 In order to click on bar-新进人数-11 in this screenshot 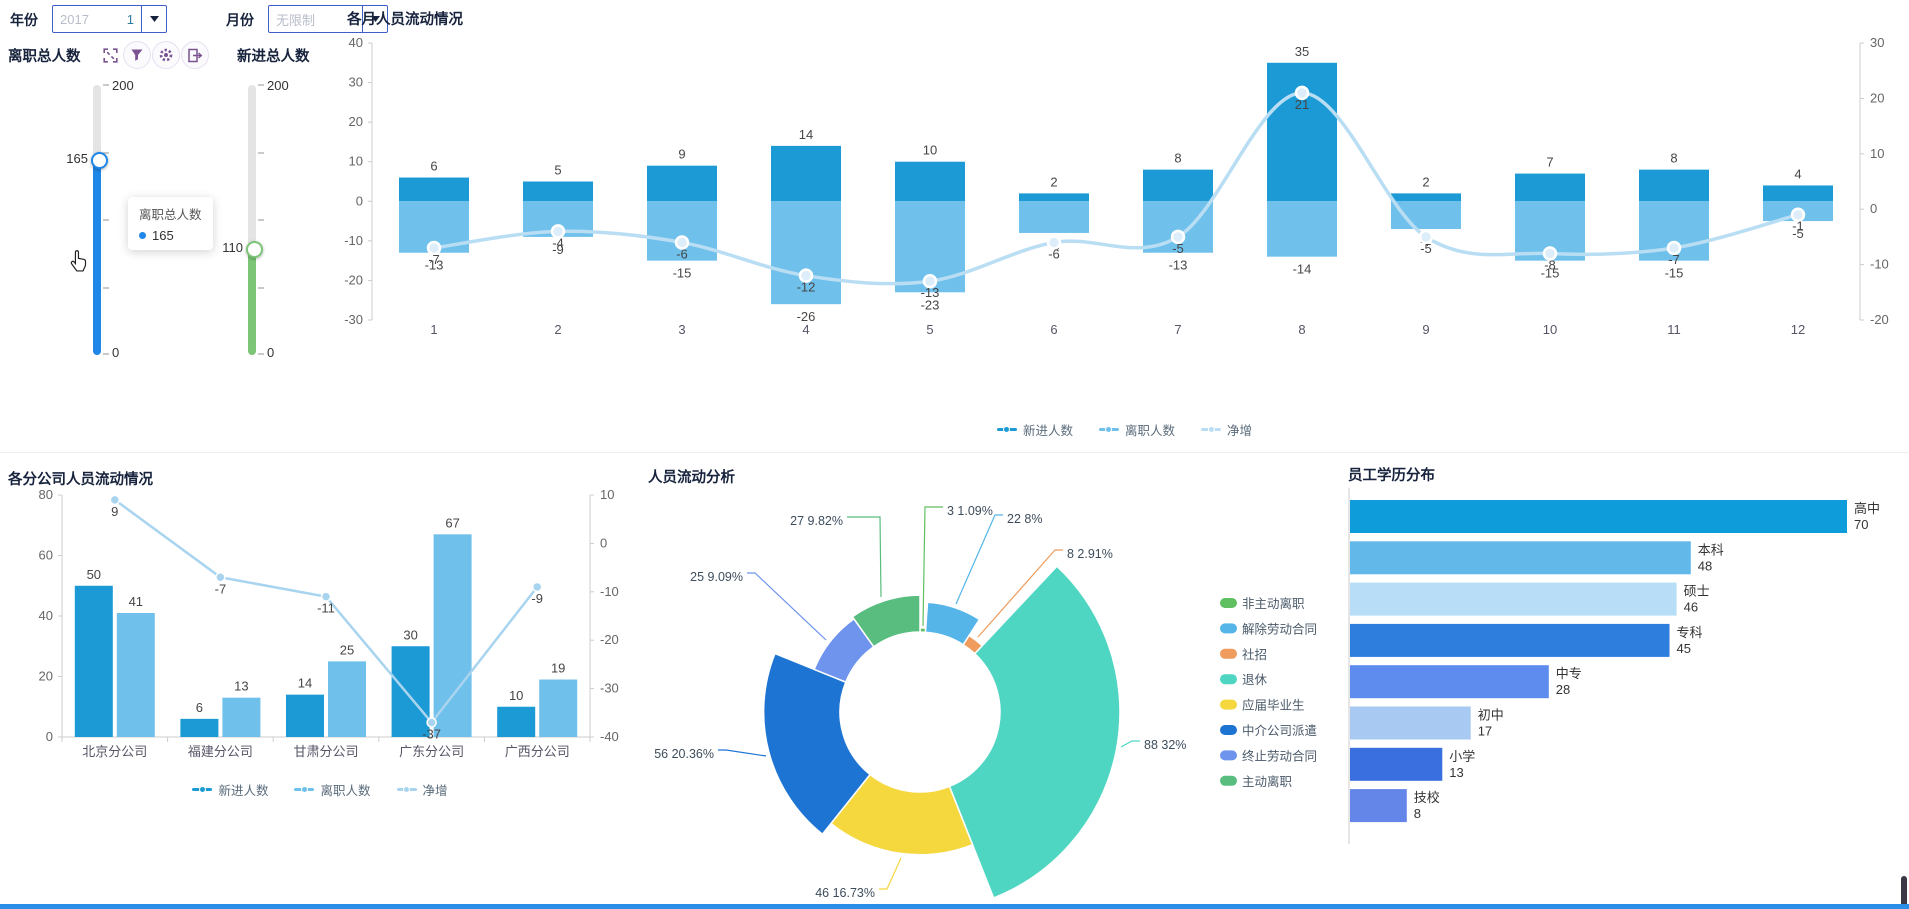, I will do `click(1674, 185)`.